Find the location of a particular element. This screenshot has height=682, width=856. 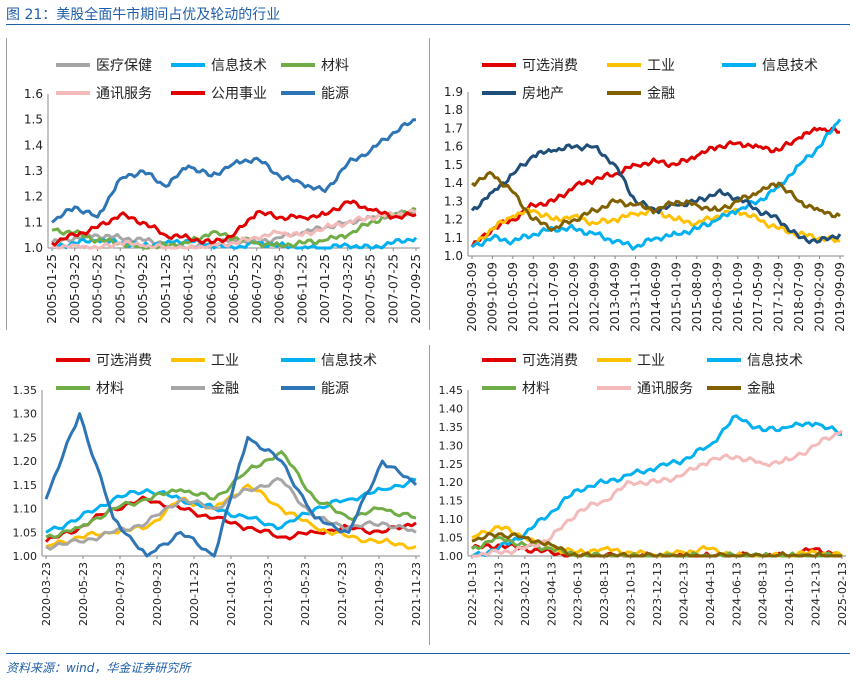

legend-label: 医疗保健 is located at coordinates (124, 66).